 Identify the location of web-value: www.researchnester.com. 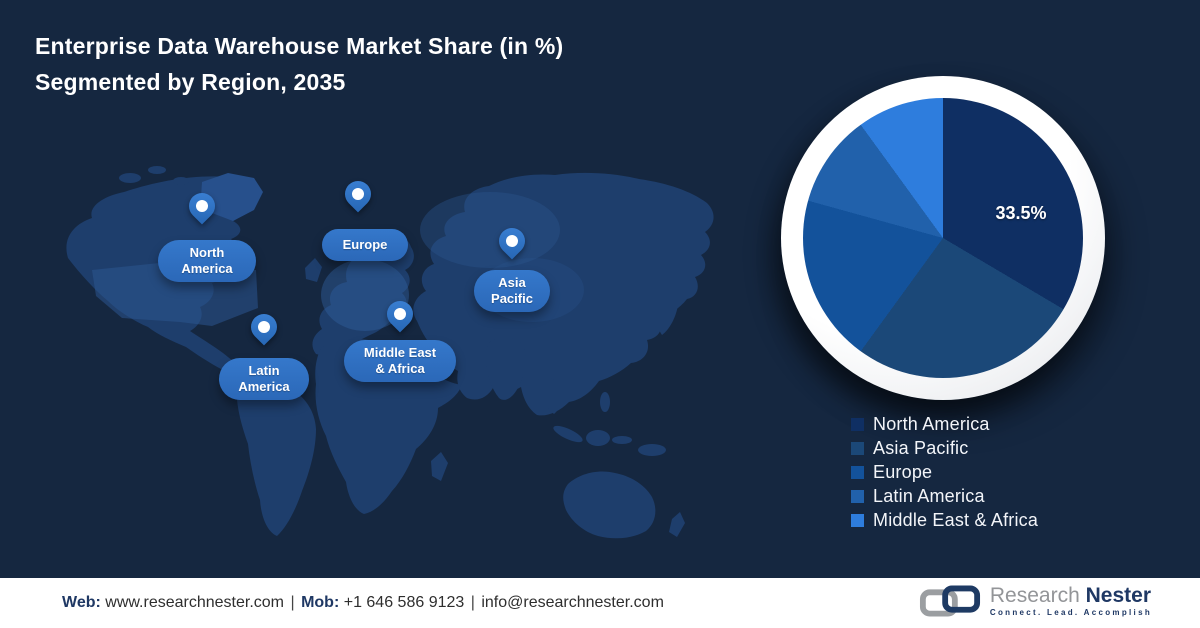
(194, 602).